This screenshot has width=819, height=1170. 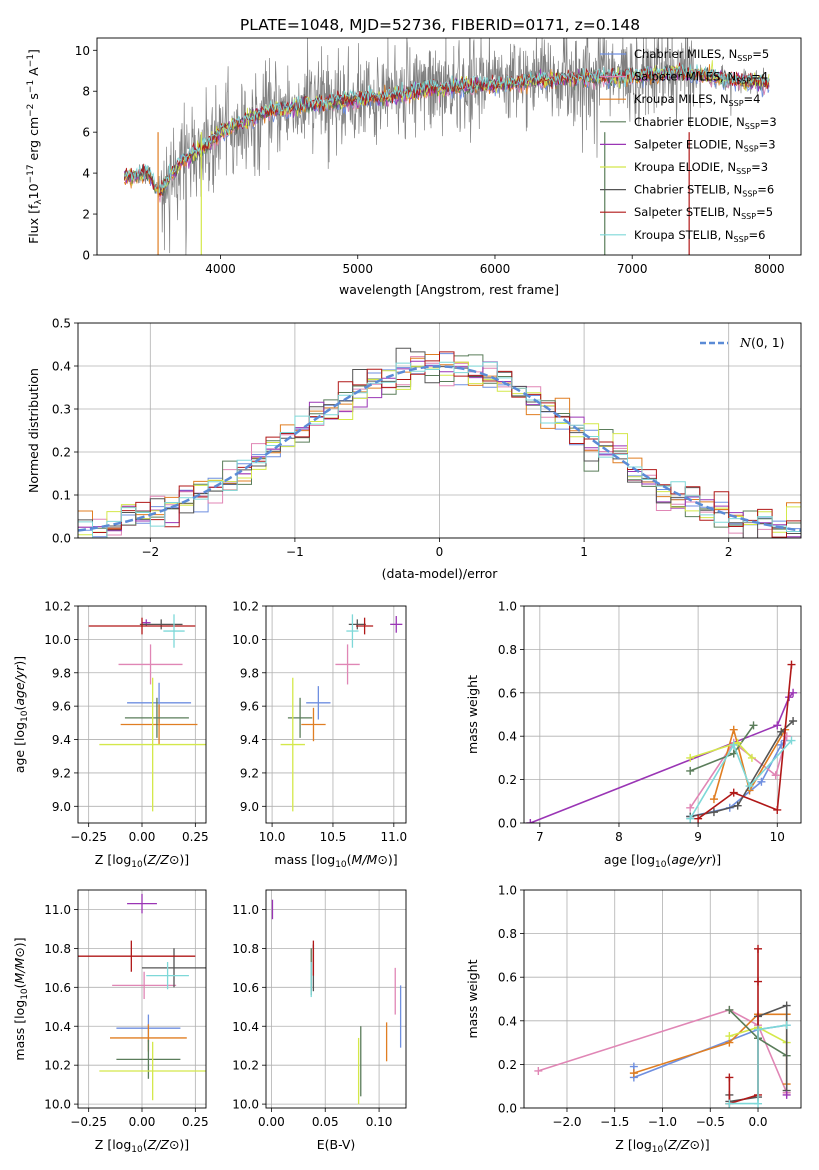 What do you see at coordinates (614, 1122) in the screenshot?
I see `x-tick-label: −1.5` at bounding box center [614, 1122].